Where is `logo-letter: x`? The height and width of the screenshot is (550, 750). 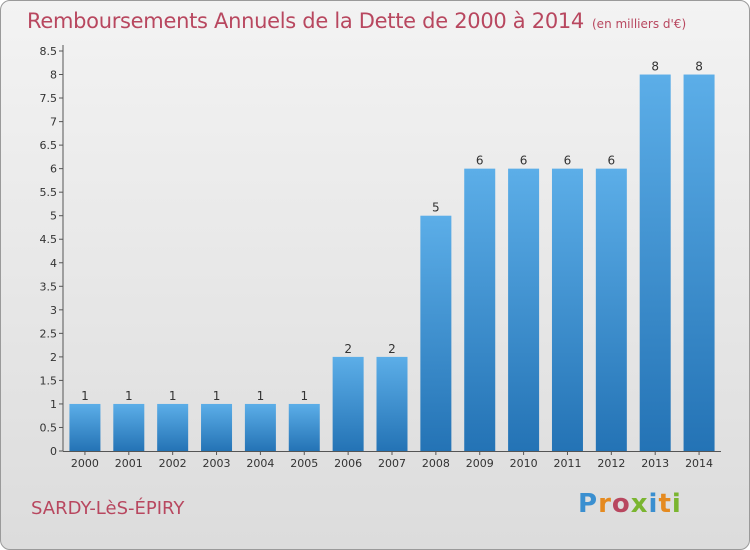
logo-letter: x is located at coordinates (639, 504).